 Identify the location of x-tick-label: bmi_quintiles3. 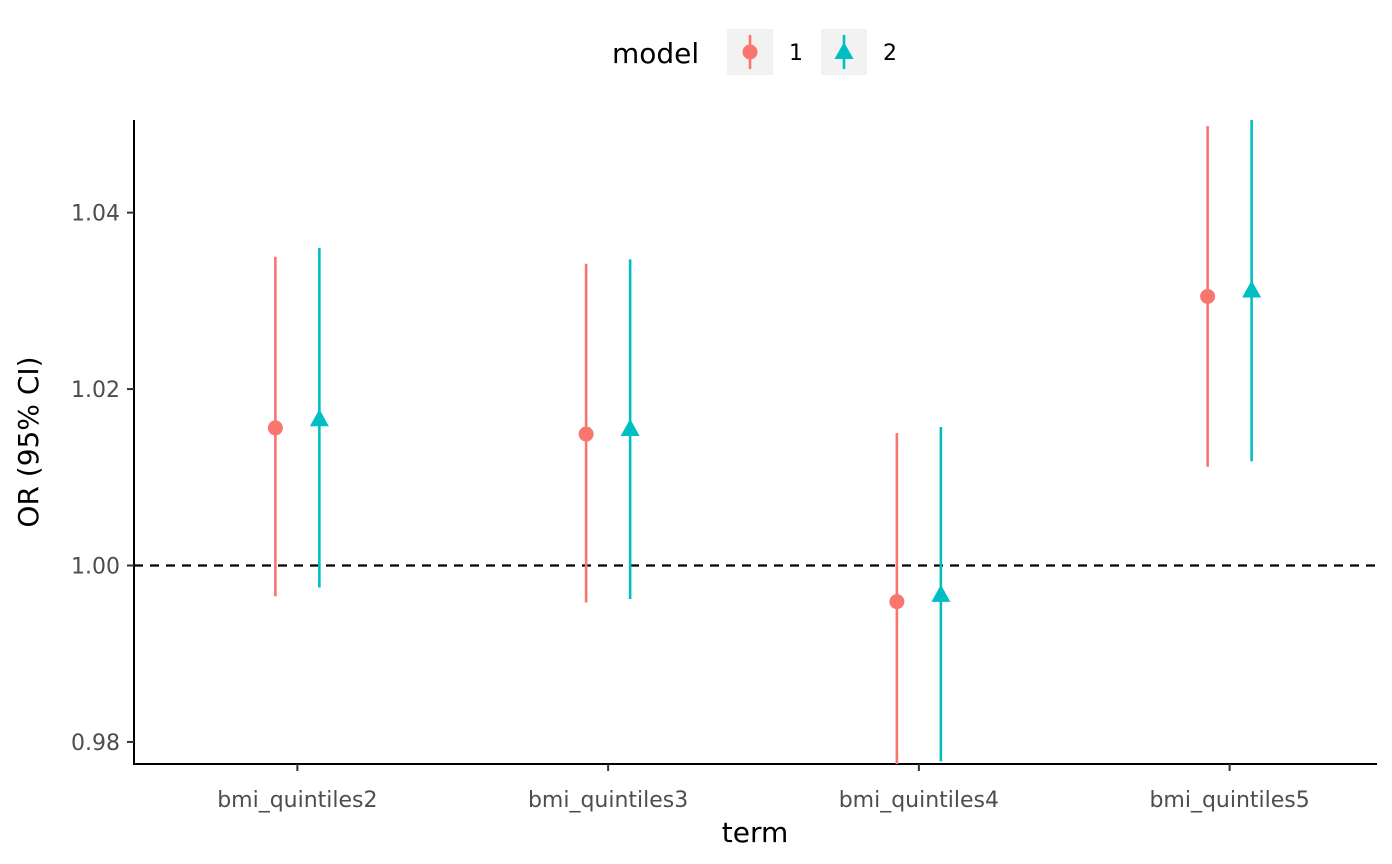
(608, 800).